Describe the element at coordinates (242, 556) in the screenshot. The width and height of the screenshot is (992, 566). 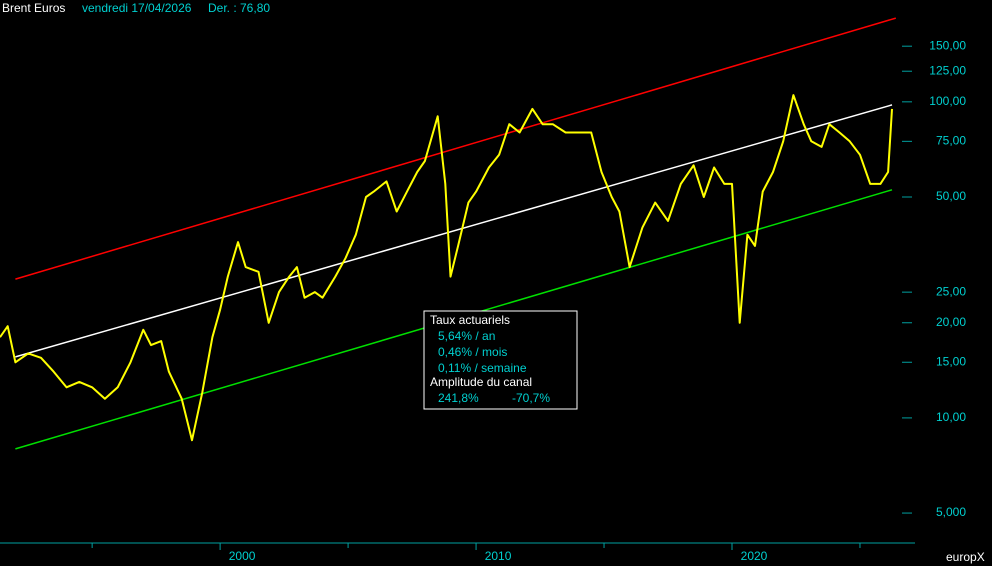
I see `x-tick-label: 2000` at that location.